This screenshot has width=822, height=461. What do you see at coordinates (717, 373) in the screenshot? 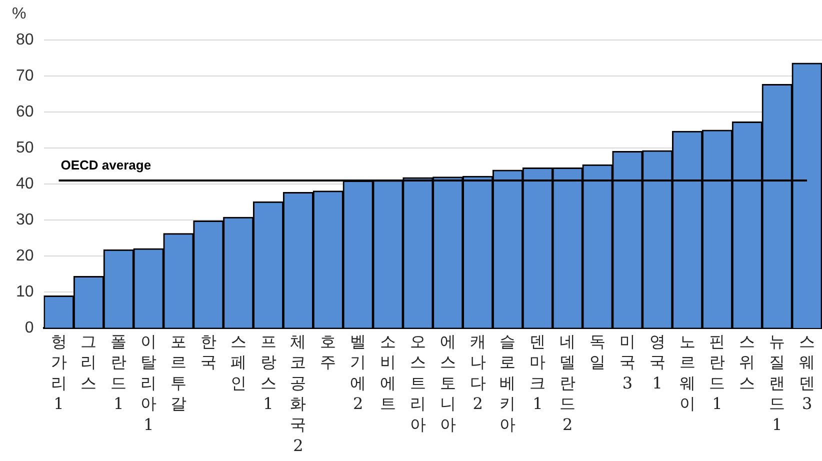
I see `x-tick-label: 핀란드1` at bounding box center [717, 373].